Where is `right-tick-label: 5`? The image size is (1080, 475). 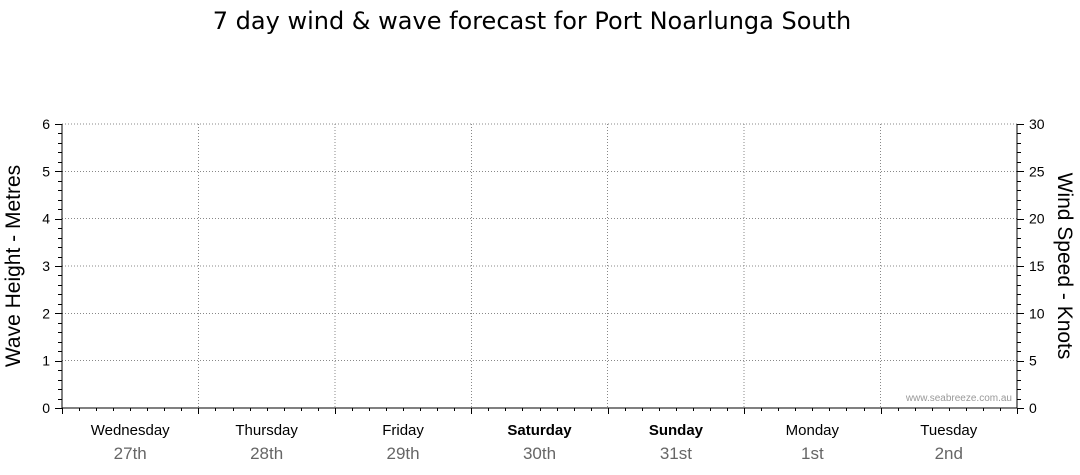 right-tick-label: 5 is located at coordinates (1033, 361).